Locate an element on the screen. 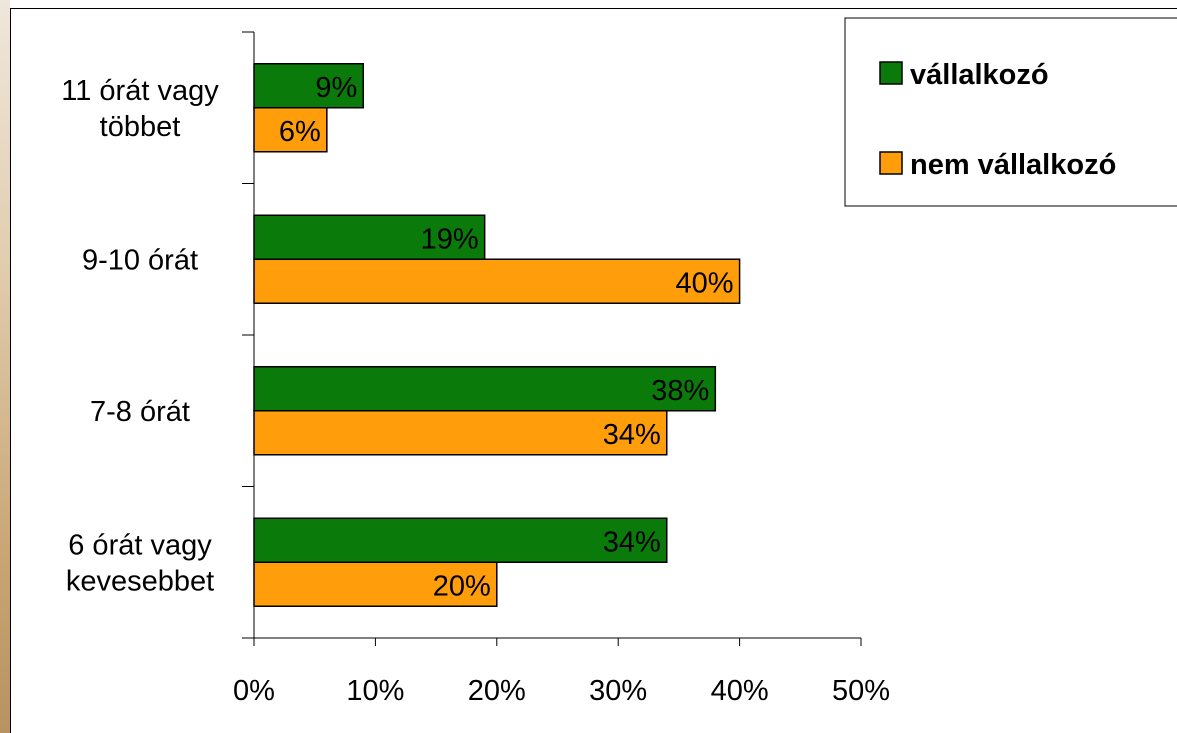 The image size is (1177, 733). category-label: 9-10 órát is located at coordinates (140, 260).